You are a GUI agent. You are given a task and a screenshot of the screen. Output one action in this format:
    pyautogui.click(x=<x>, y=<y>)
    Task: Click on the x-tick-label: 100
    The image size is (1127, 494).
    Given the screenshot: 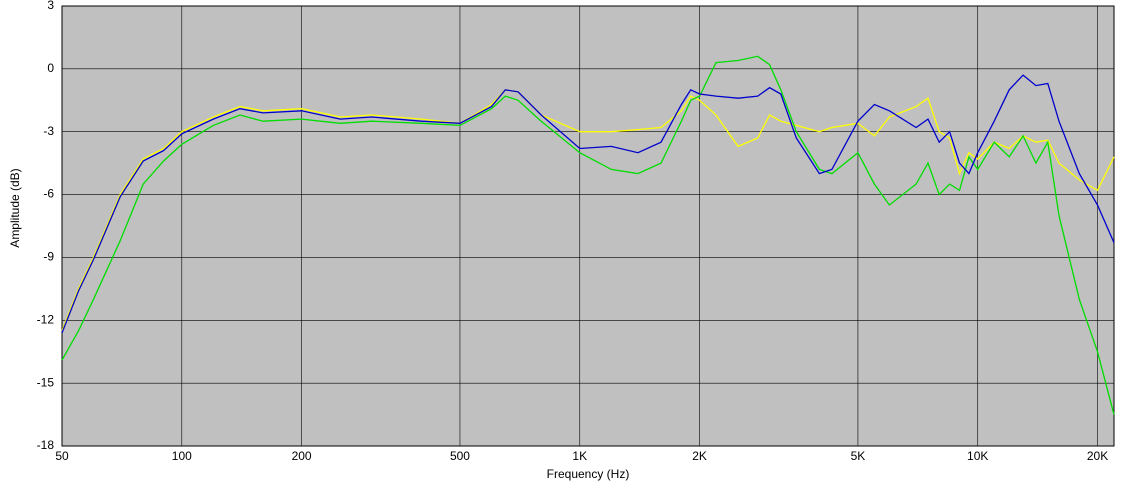 What is the action you would take?
    pyautogui.click(x=182, y=456)
    